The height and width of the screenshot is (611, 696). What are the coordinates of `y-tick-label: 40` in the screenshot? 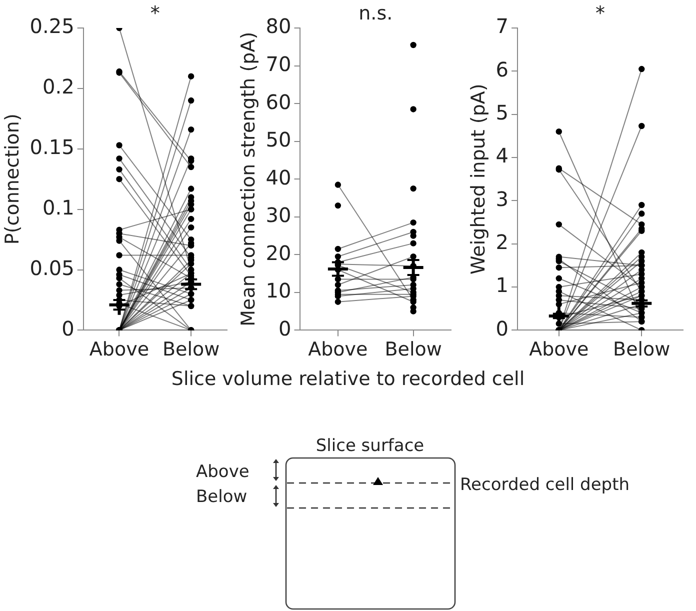 It's located at (279, 177).